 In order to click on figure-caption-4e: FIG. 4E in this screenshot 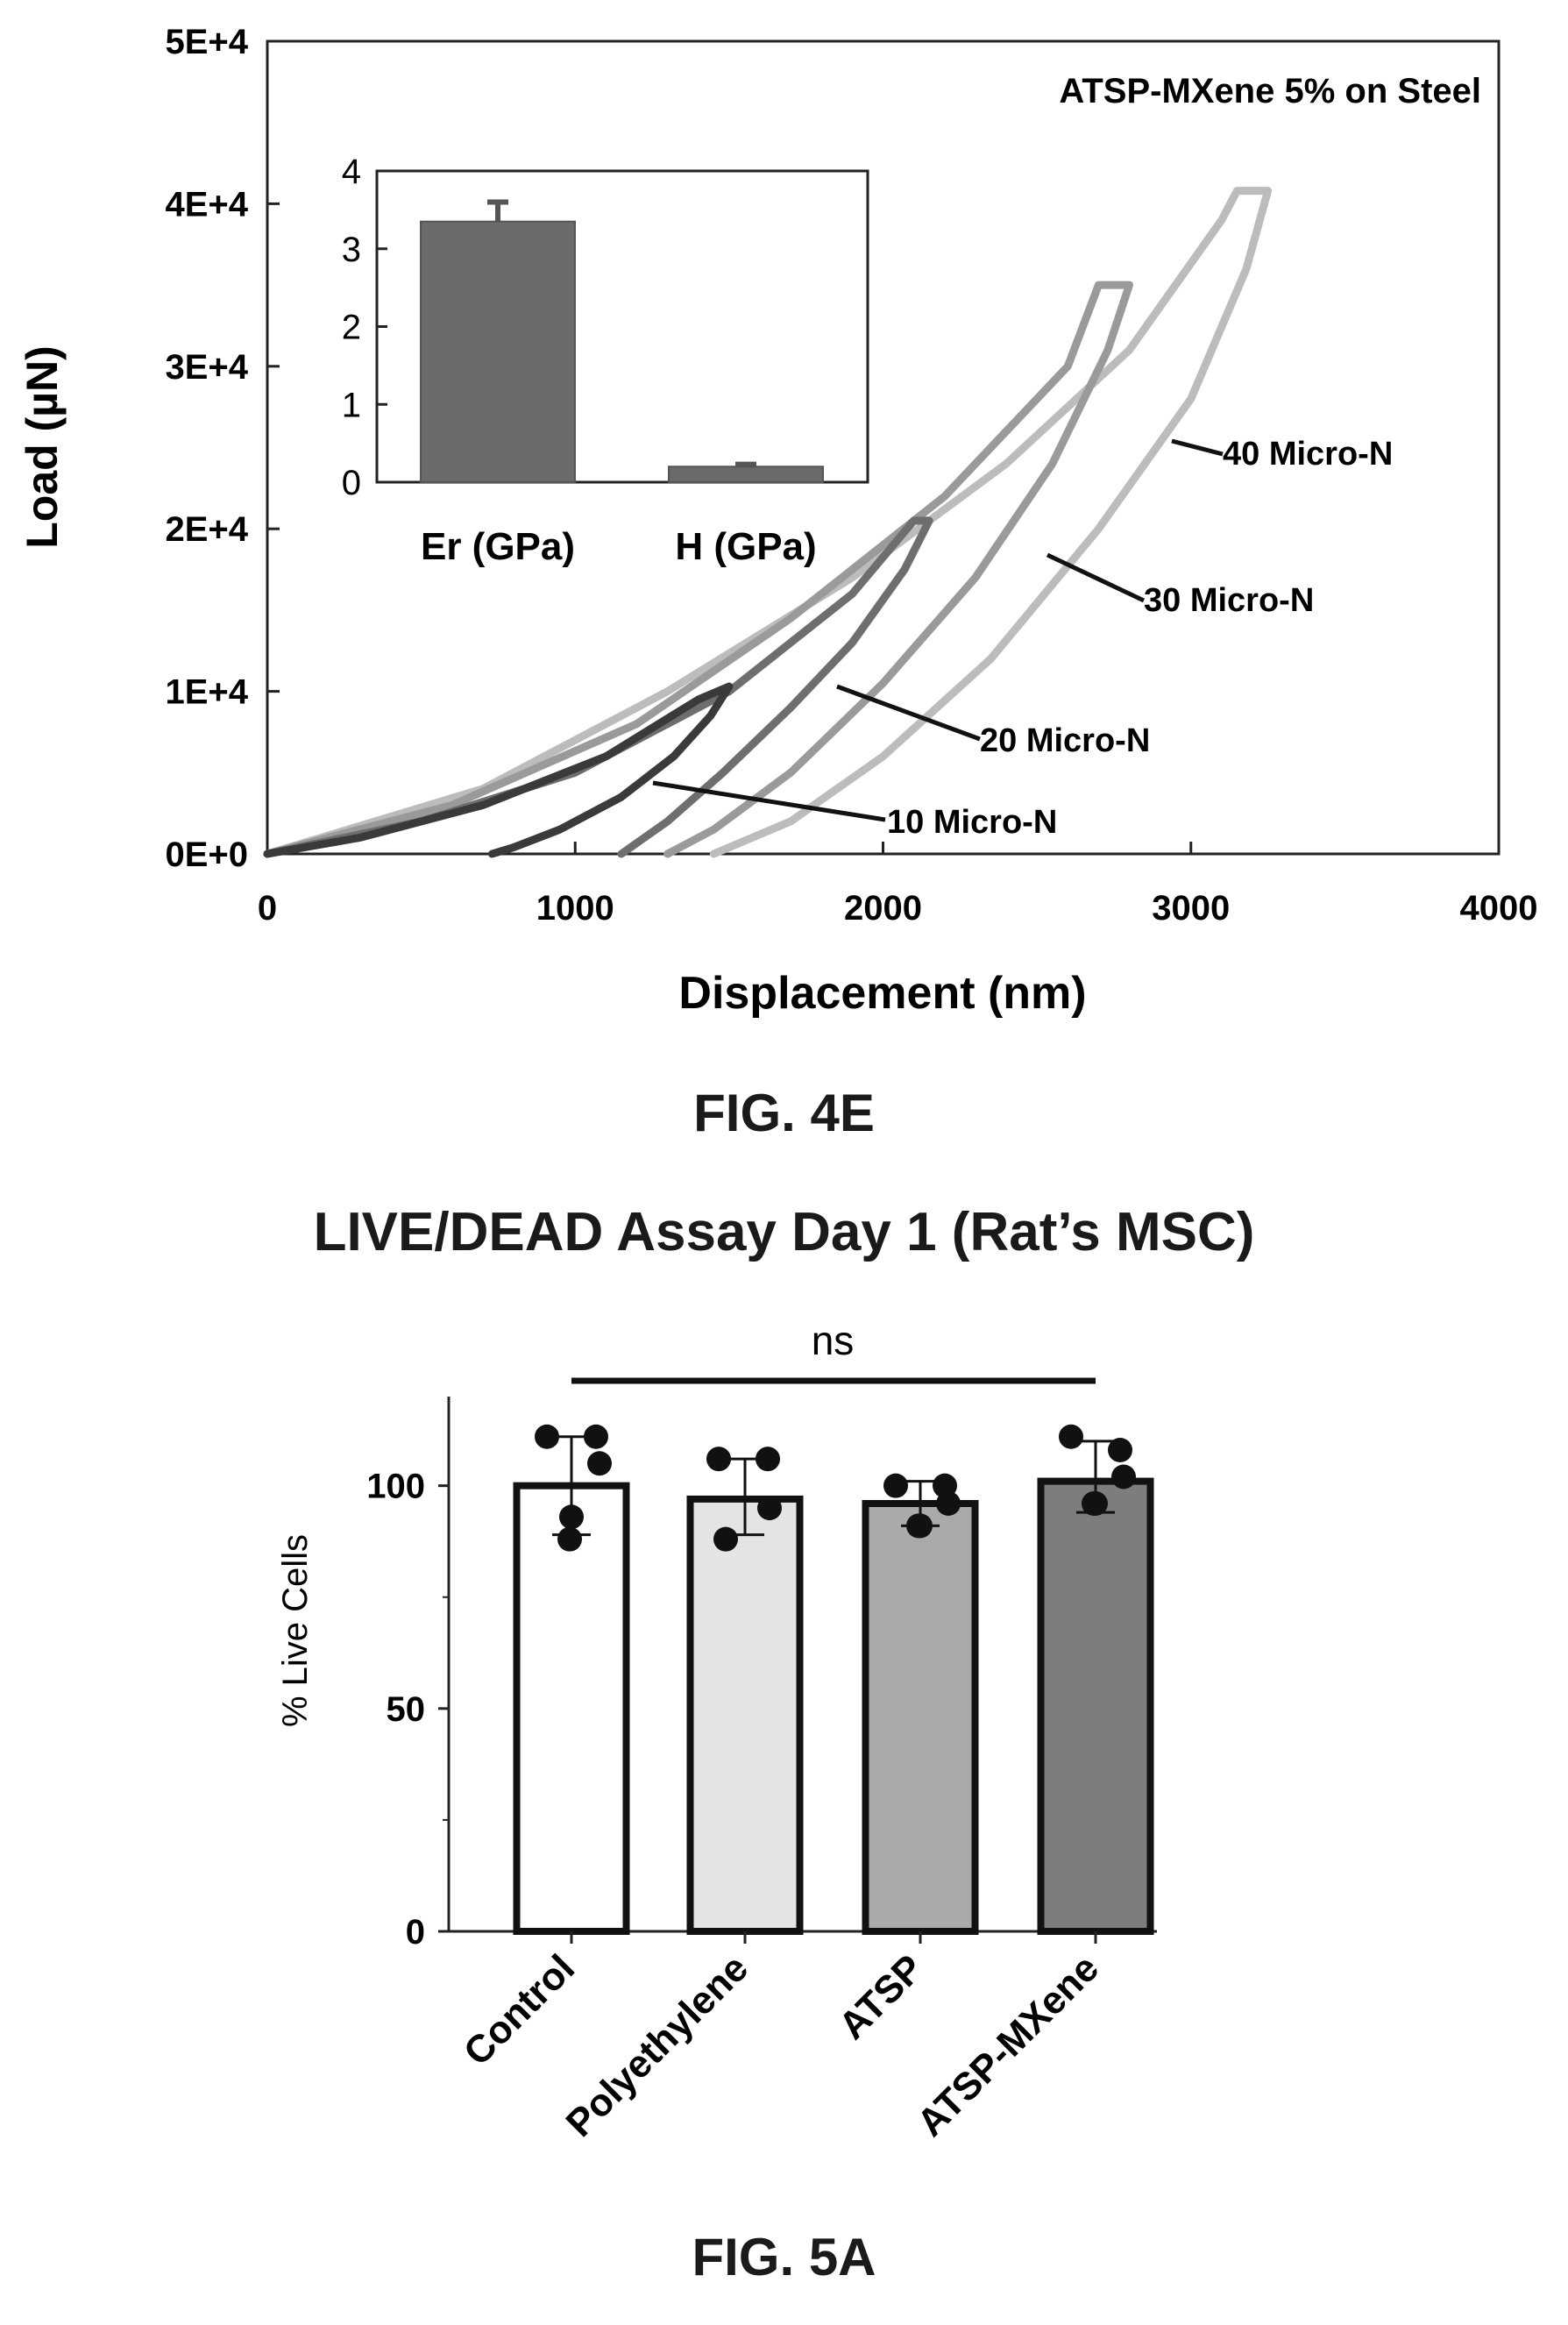, I will do `click(784, 1113)`.